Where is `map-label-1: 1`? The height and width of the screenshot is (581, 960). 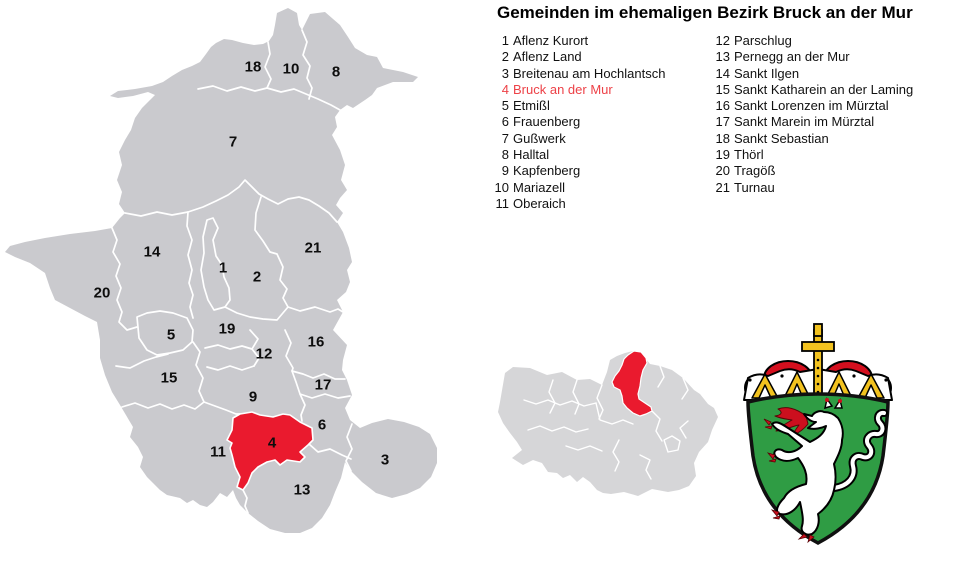 map-label-1: 1 is located at coordinates (223, 268).